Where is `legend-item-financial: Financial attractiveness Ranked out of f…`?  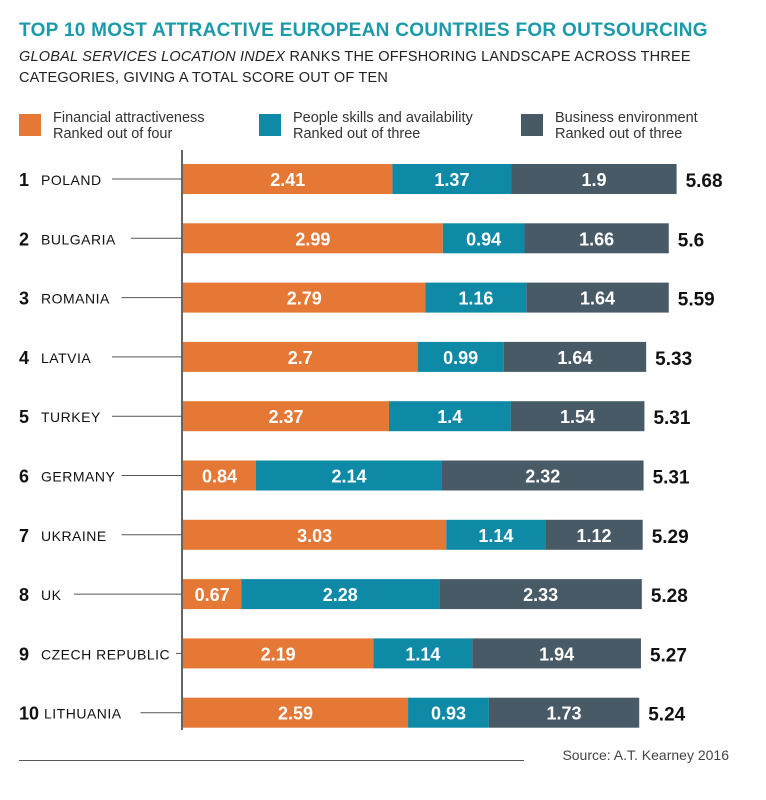 legend-item-financial: Financial attractiveness Ranked out of f… is located at coordinates (112, 126).